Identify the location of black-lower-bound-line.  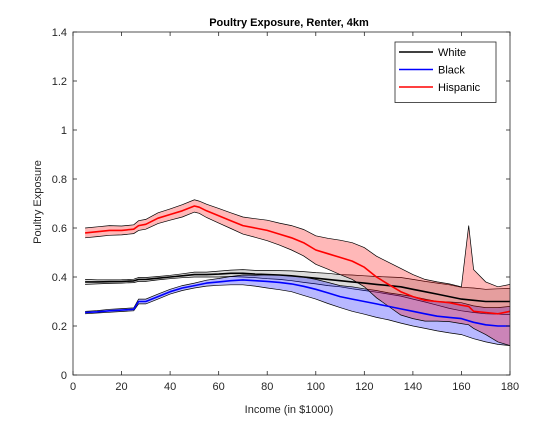
(298, 315).